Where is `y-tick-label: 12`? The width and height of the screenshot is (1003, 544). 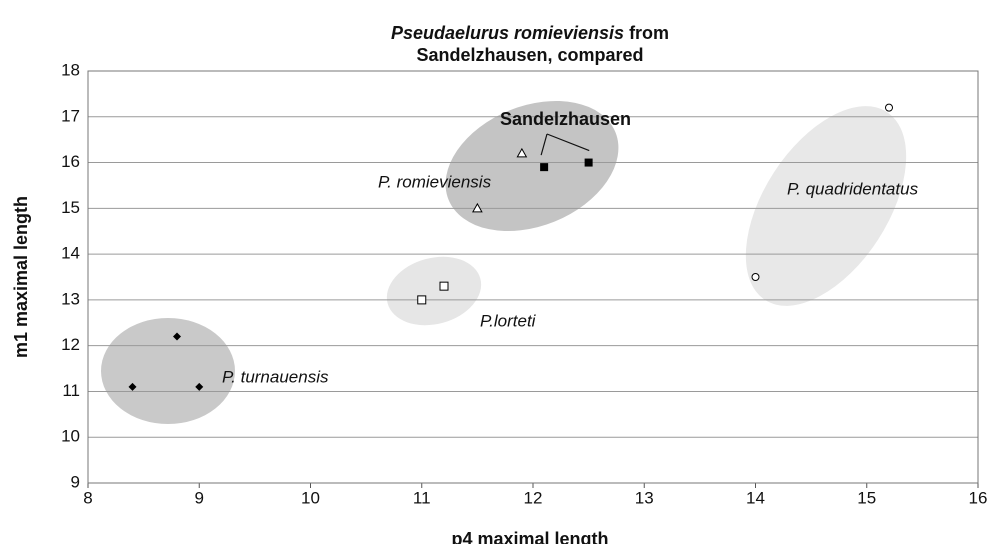
y-tick-label: 12 is located at coordinates (70, 344).